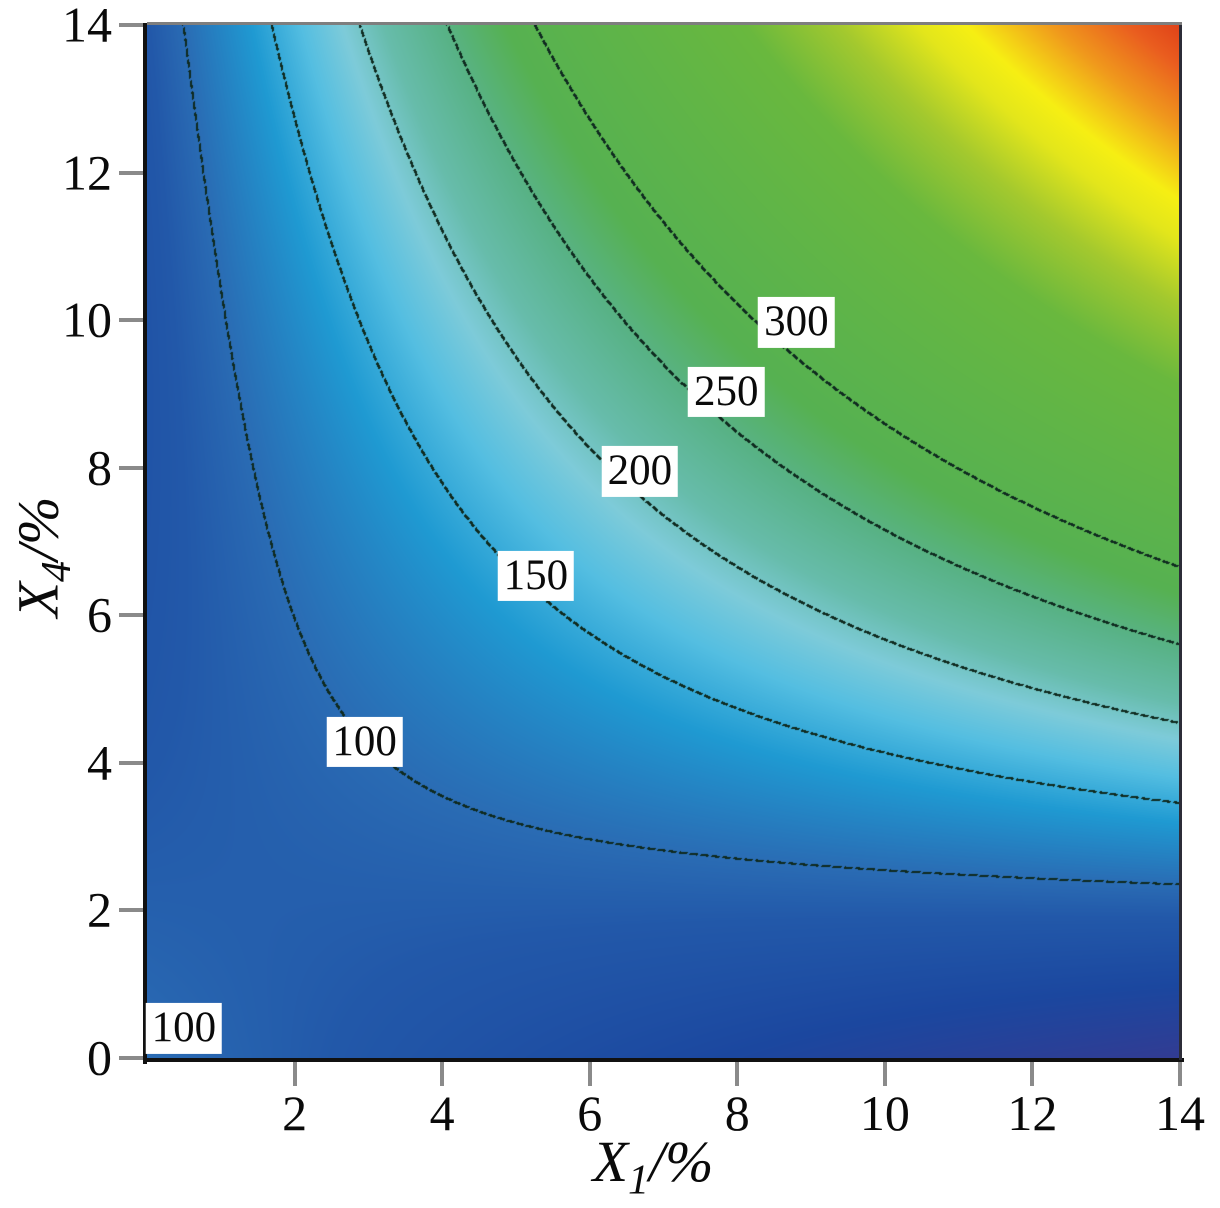  Describe the element at coordinates (364, 742) in the screenshot. I see `contour-label-100-1: 100` at that location.